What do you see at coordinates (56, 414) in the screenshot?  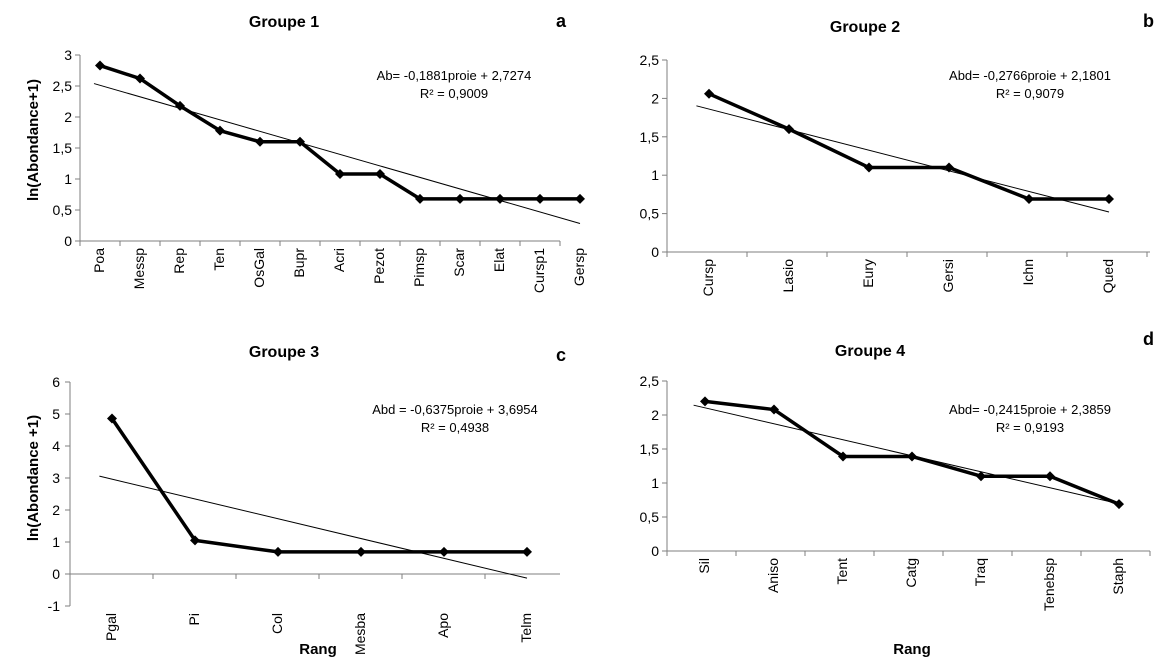 I see `y-tick-label: 5` at bounding box center [56, 414].